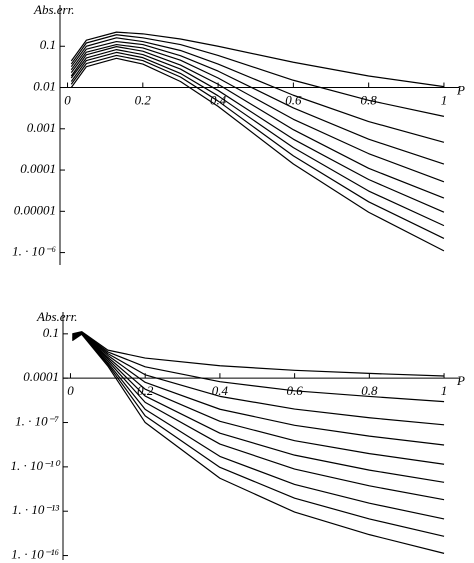 The image size is (474, 563). What do you see at coordinates (37, 421) in the screenshot?
I see `y-tick-label: 1. · 10⁻⁷` at bounding box center [37, 421].